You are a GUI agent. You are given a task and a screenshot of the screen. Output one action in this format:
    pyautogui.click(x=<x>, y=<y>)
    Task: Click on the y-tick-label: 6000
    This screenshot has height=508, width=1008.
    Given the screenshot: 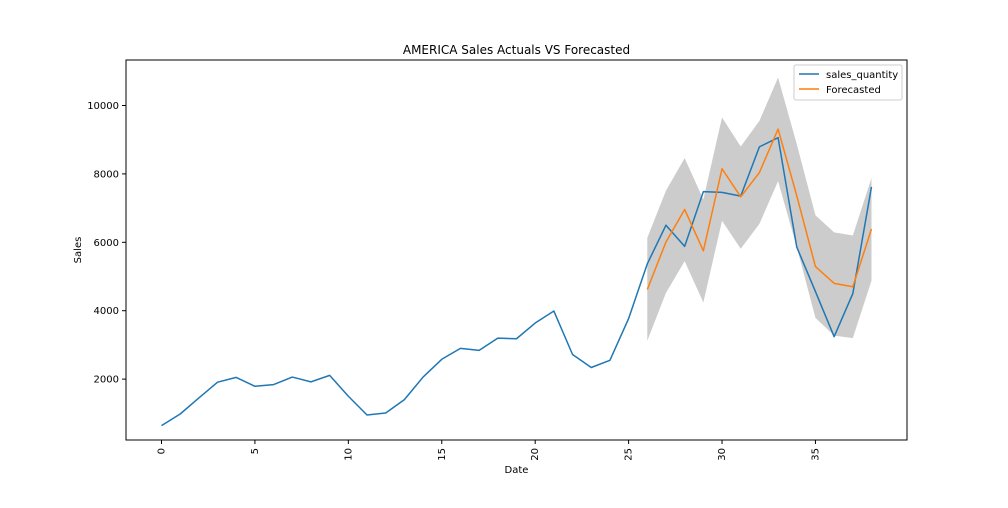 What is the action you would take?
    pyautogui.click(x=106, y=243)
    